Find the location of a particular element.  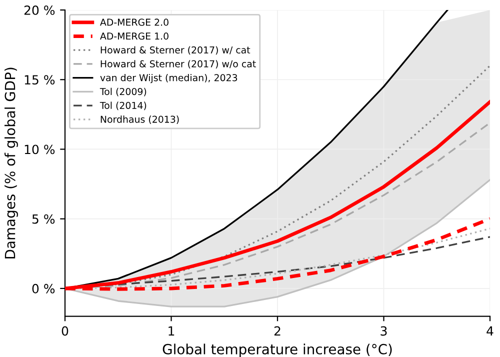

legend-label: Tol (2009) is located at coordinates (123, 92).